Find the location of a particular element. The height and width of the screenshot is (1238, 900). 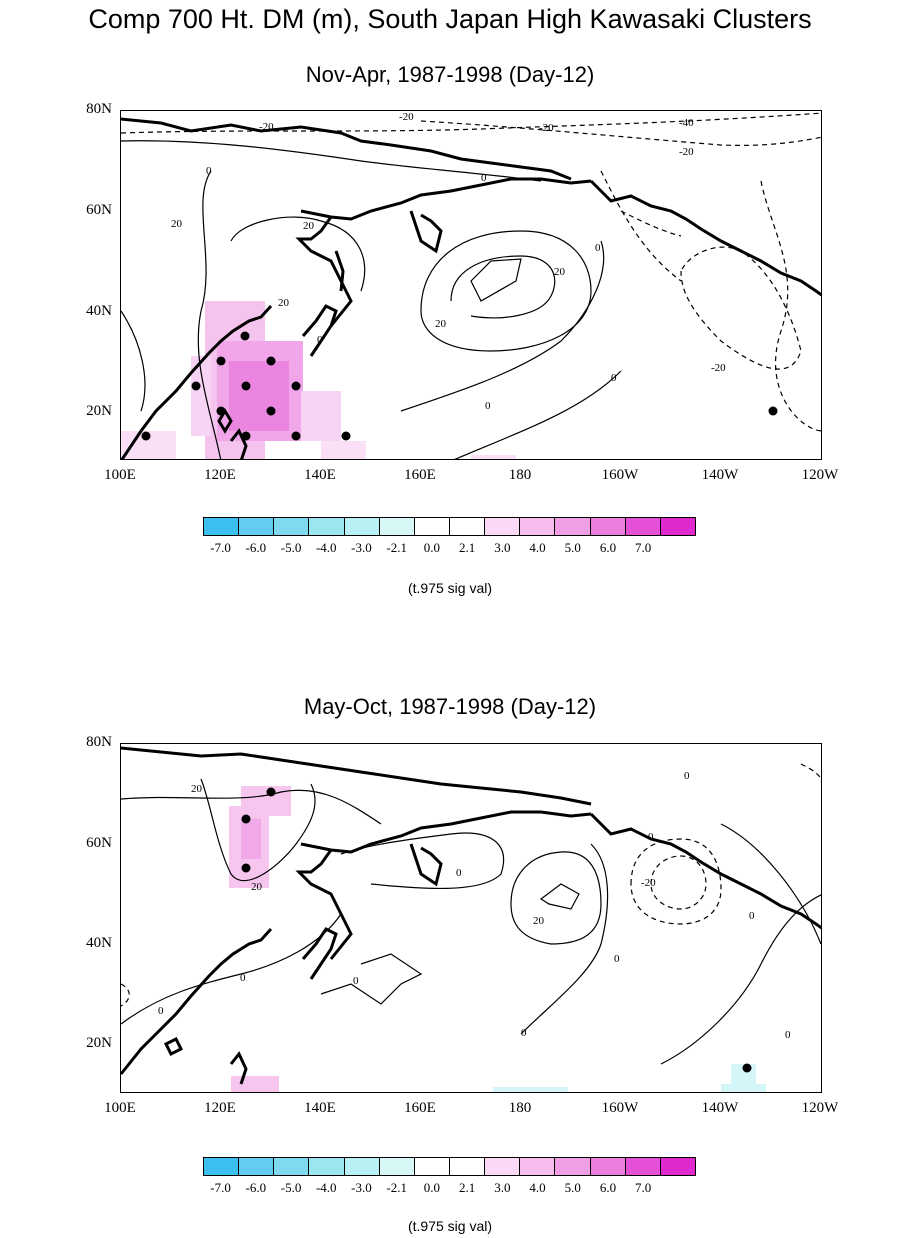

lon-label-160e: 160E is located at coordinates (420, 475).